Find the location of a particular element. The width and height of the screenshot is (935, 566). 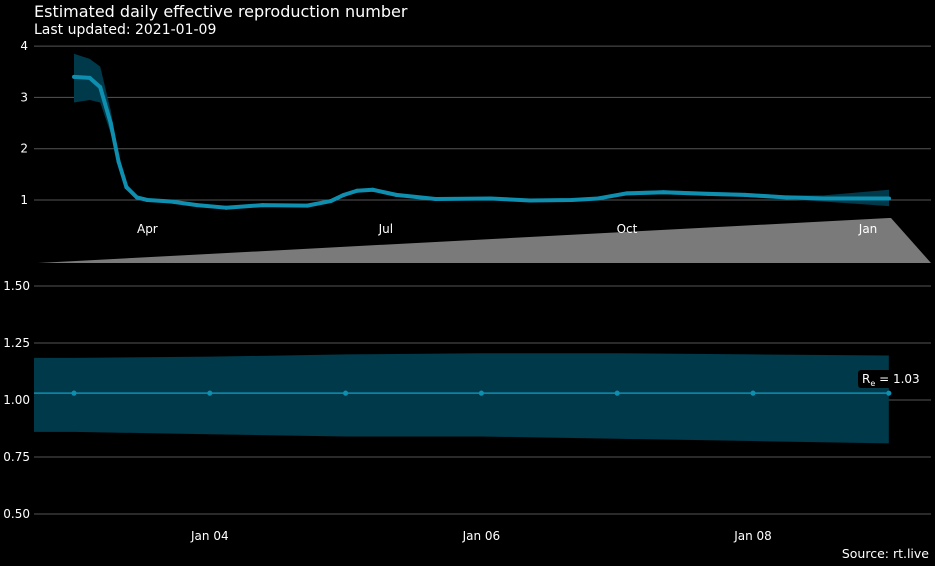

y-tick-label: 1.50 is located at coordinates (16, 286).